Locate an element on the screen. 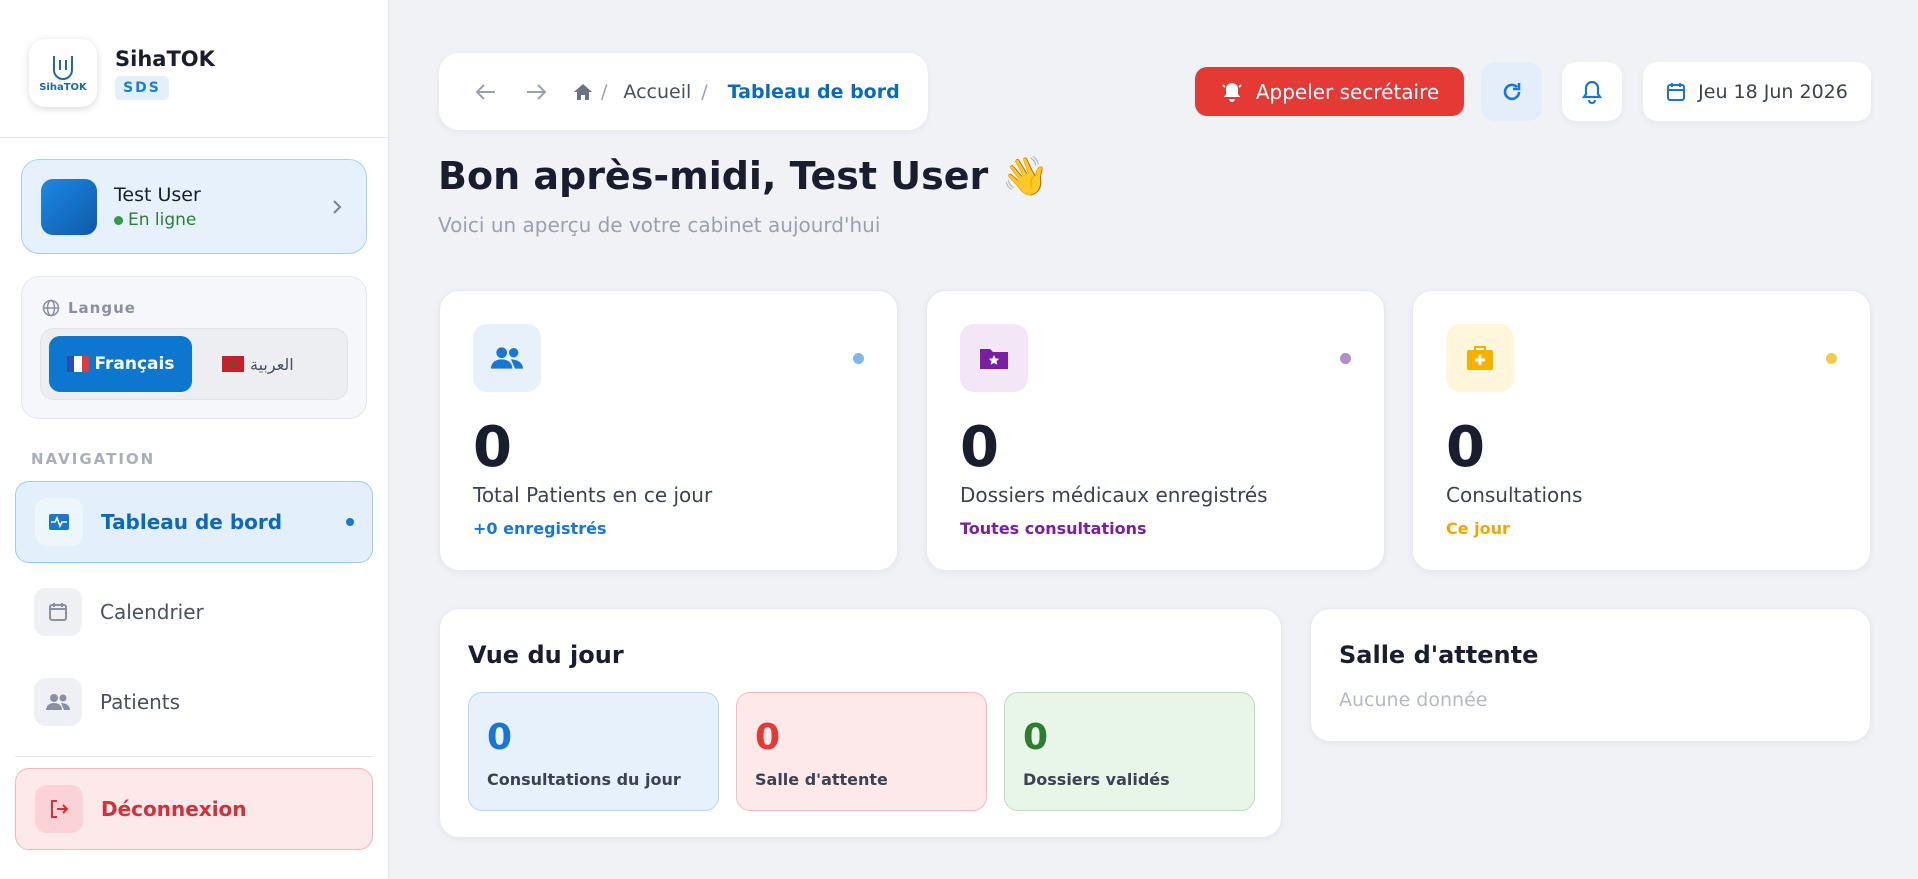  stat-card: 0 Consultations Ce jour is located at coordinates (1641, 430).